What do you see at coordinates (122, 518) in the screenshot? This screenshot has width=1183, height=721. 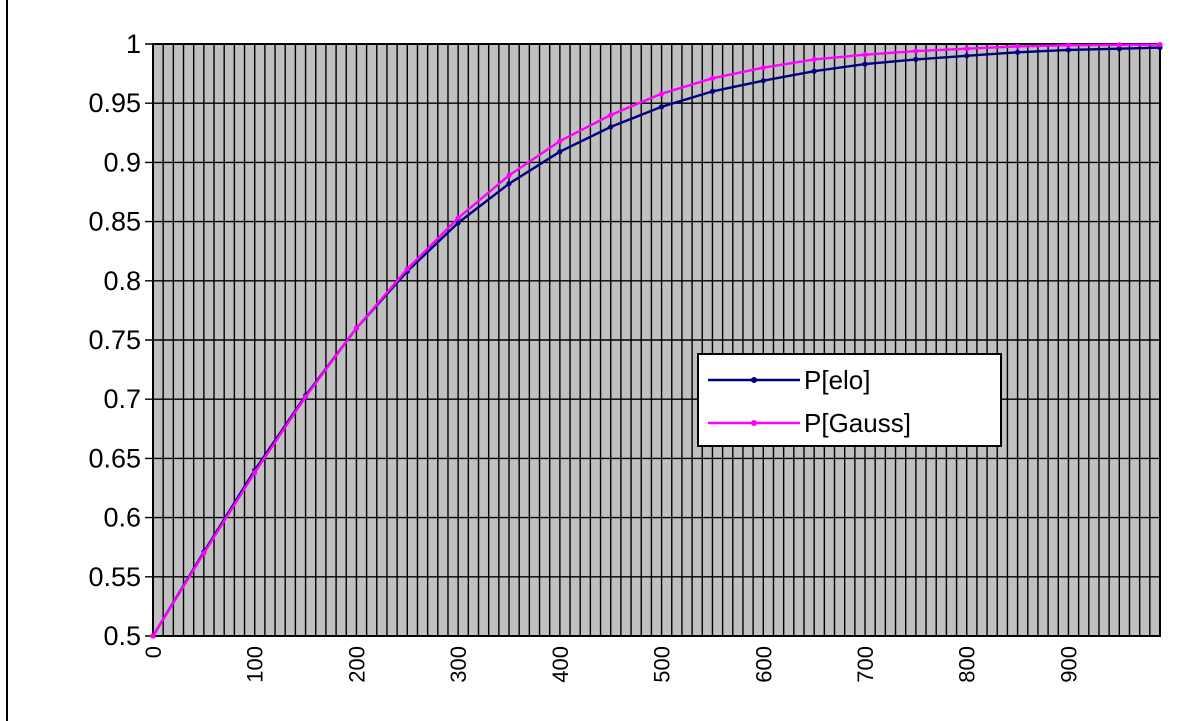 I see `y-tick-label: 0.6` at bounding box center [122, 518].